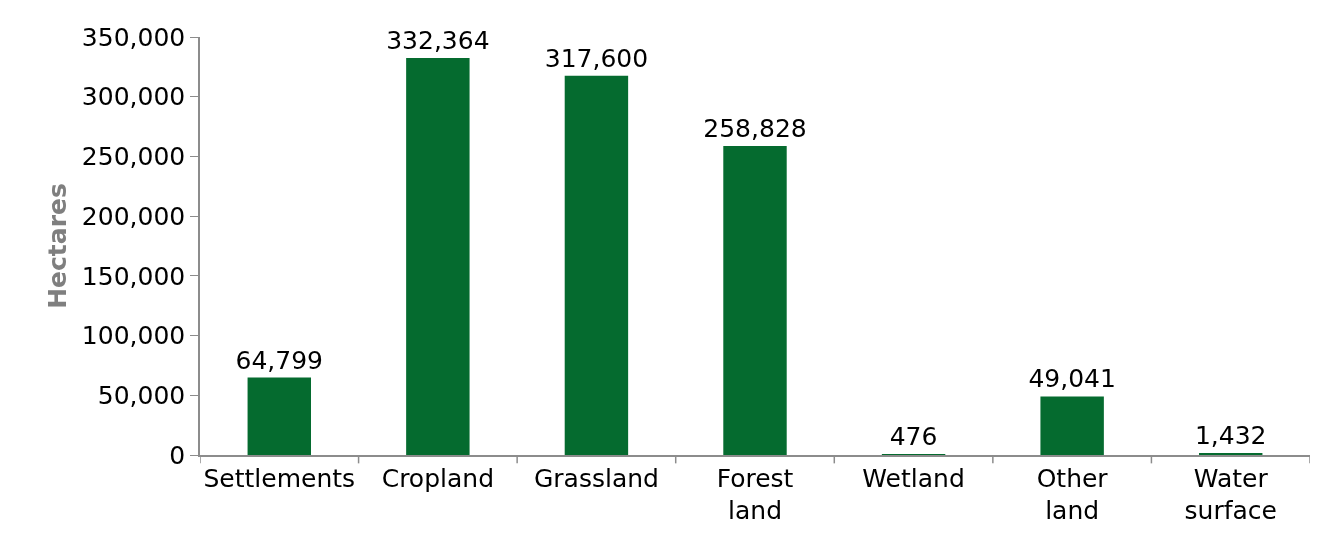  What do you see at coordinates (133, 216) in the screenshot?
I see `y-tick-label: 200,000` at bounding box center [133, 216].